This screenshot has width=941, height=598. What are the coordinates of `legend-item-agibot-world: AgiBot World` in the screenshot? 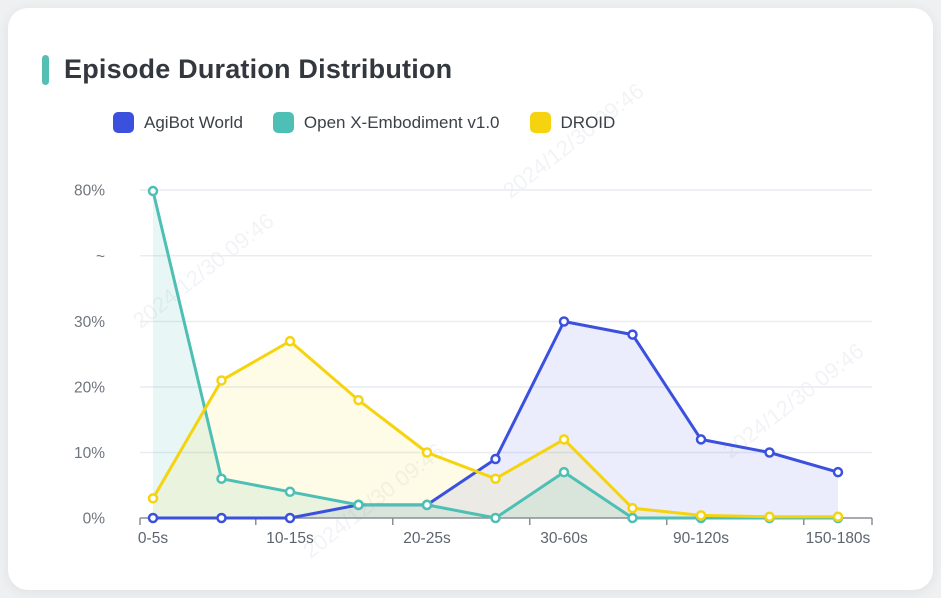 It's located at (178, 122).